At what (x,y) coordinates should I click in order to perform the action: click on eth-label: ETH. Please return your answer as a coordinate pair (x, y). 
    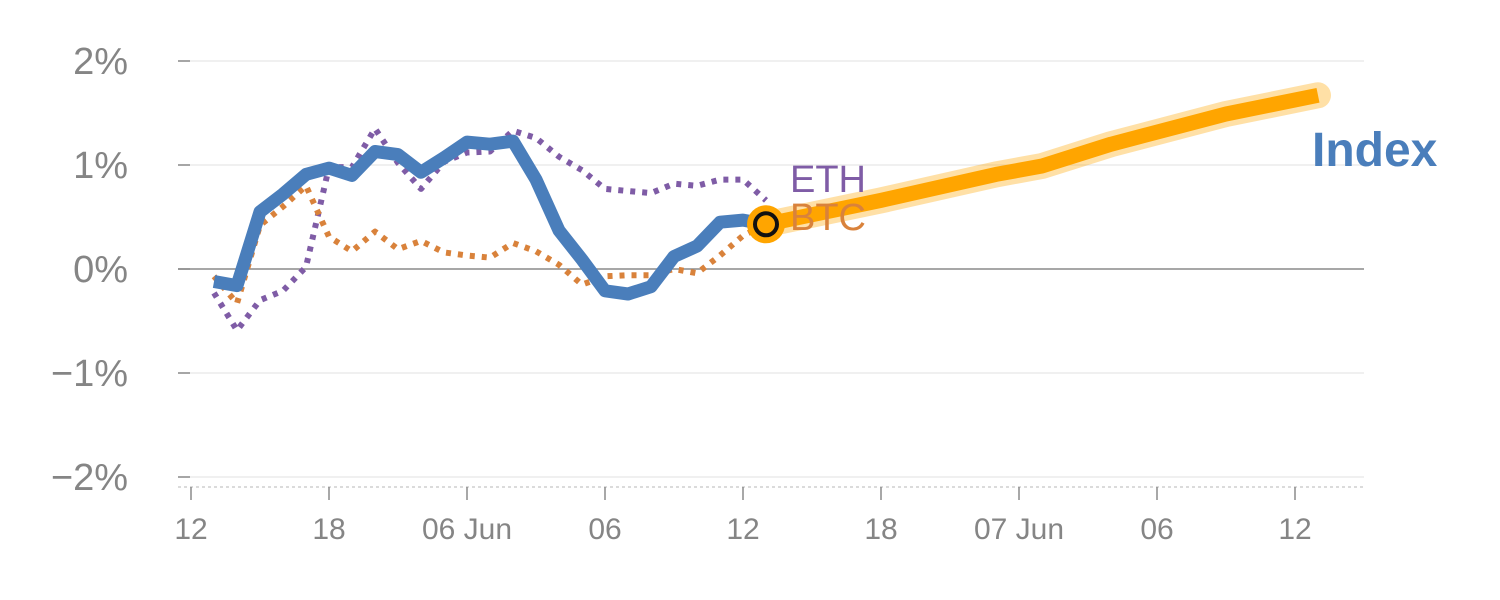
    Looking at the image, I should click on (828, 180).